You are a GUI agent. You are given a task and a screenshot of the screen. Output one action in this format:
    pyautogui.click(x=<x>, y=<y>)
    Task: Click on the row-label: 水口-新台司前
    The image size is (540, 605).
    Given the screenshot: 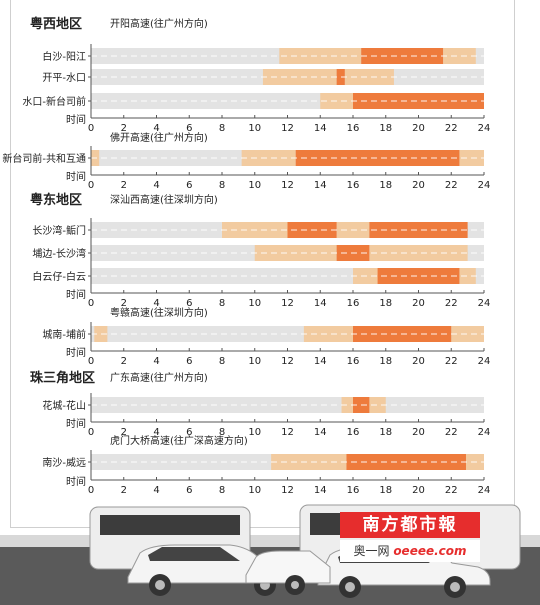 What is the action you would take?
    pyautogui.click(x=54, y=101)
    